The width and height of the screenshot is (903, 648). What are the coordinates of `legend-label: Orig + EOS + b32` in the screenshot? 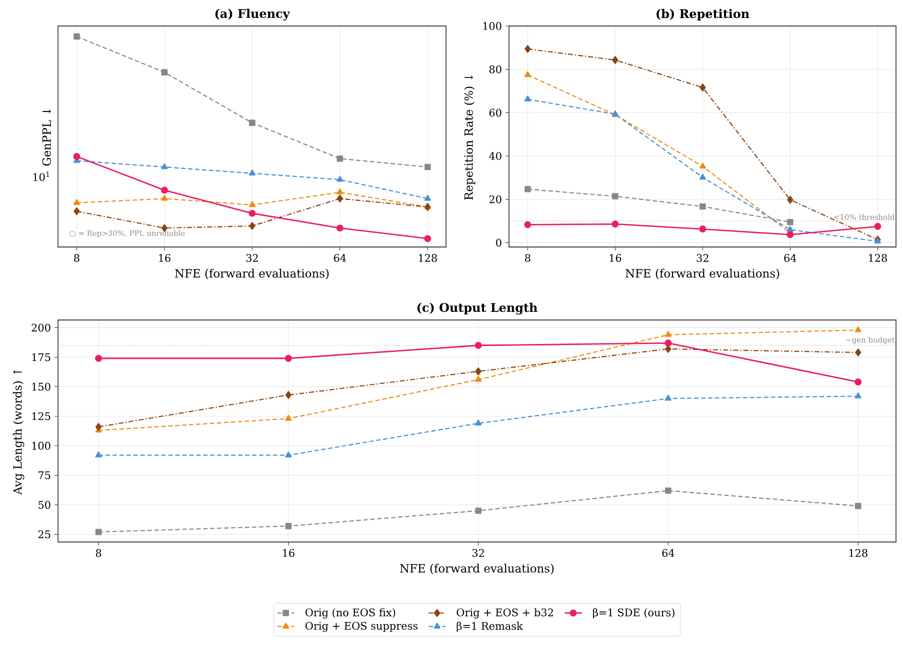 It's located at (504, 613).